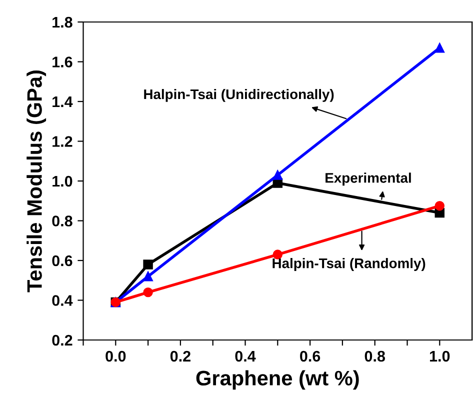  What do you see at coordinates (277, 380) in the screenshot?
I see `x-axis-title: Graphene (wt %)` at bounding box center [277, 380].